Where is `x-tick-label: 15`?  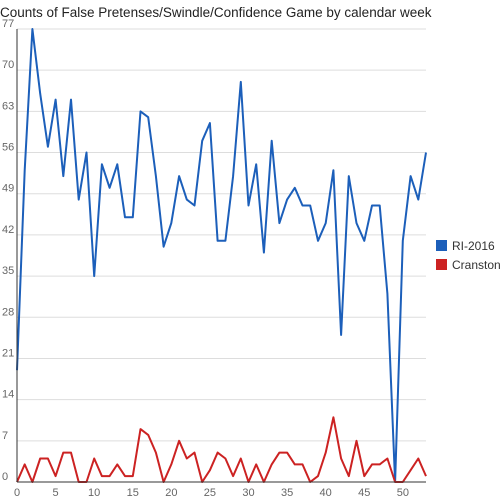
x-tick-label: 15 is located at coordinates (133, 493).